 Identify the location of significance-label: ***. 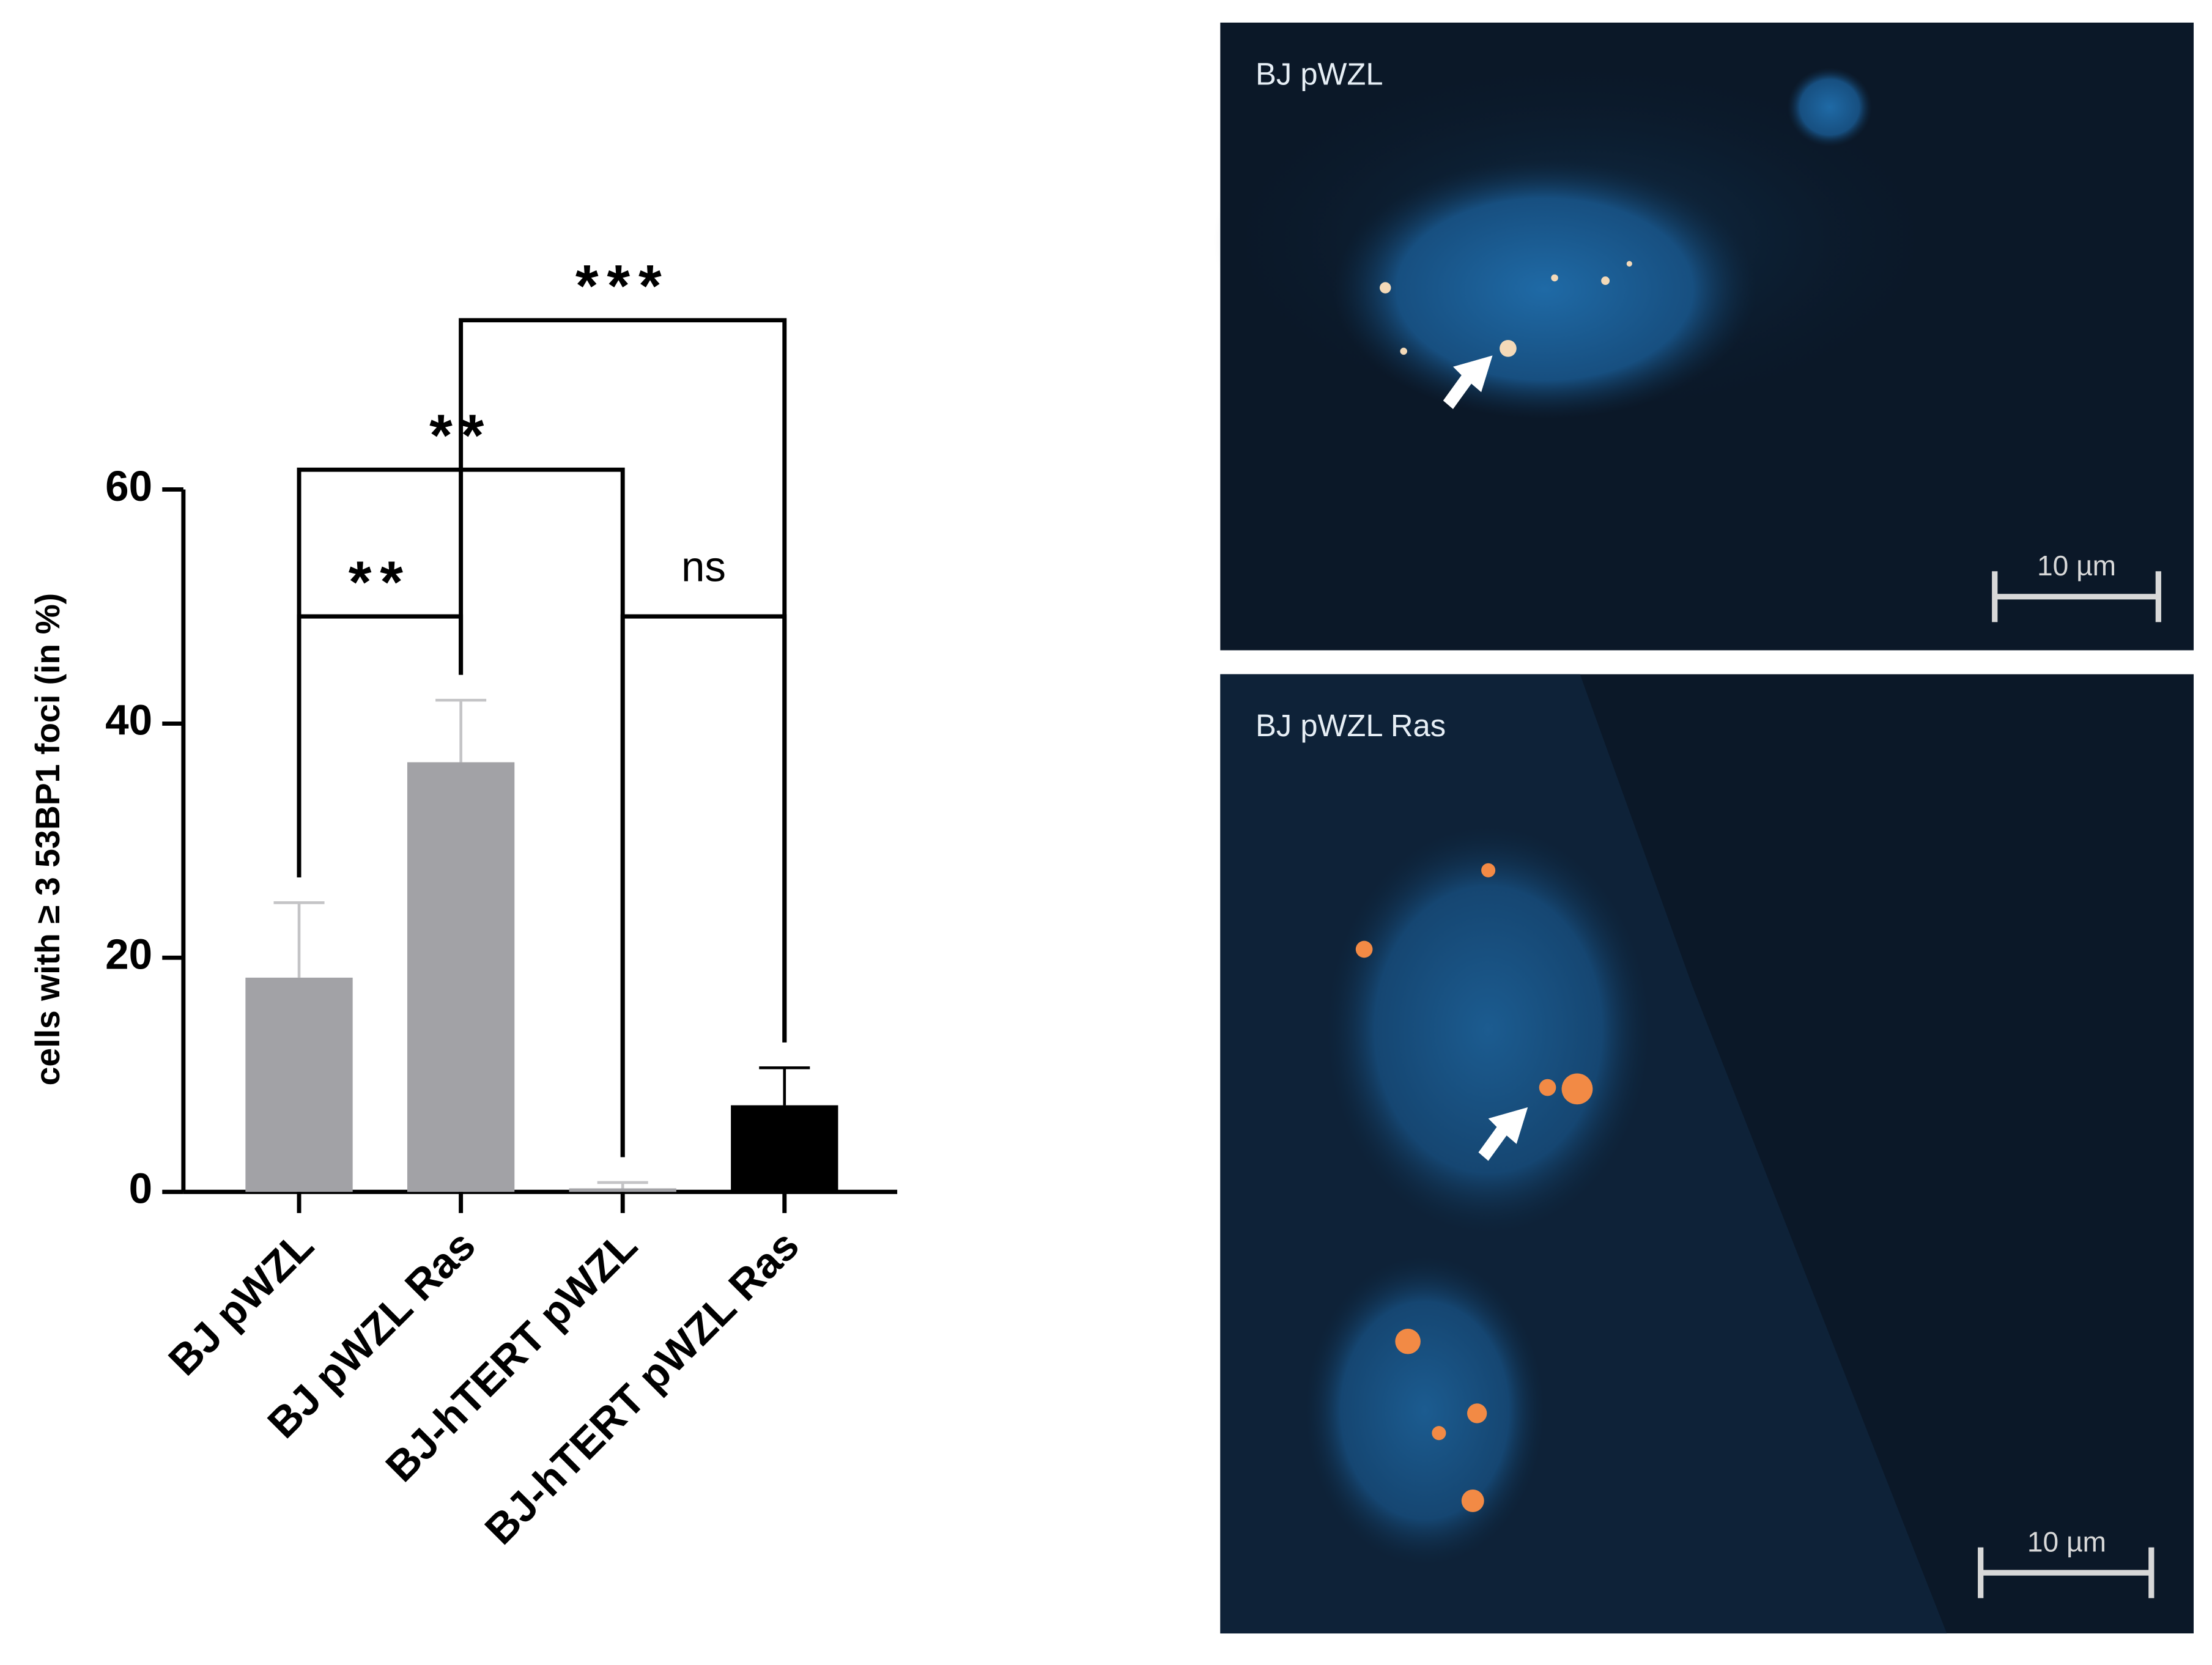
(622, 286).